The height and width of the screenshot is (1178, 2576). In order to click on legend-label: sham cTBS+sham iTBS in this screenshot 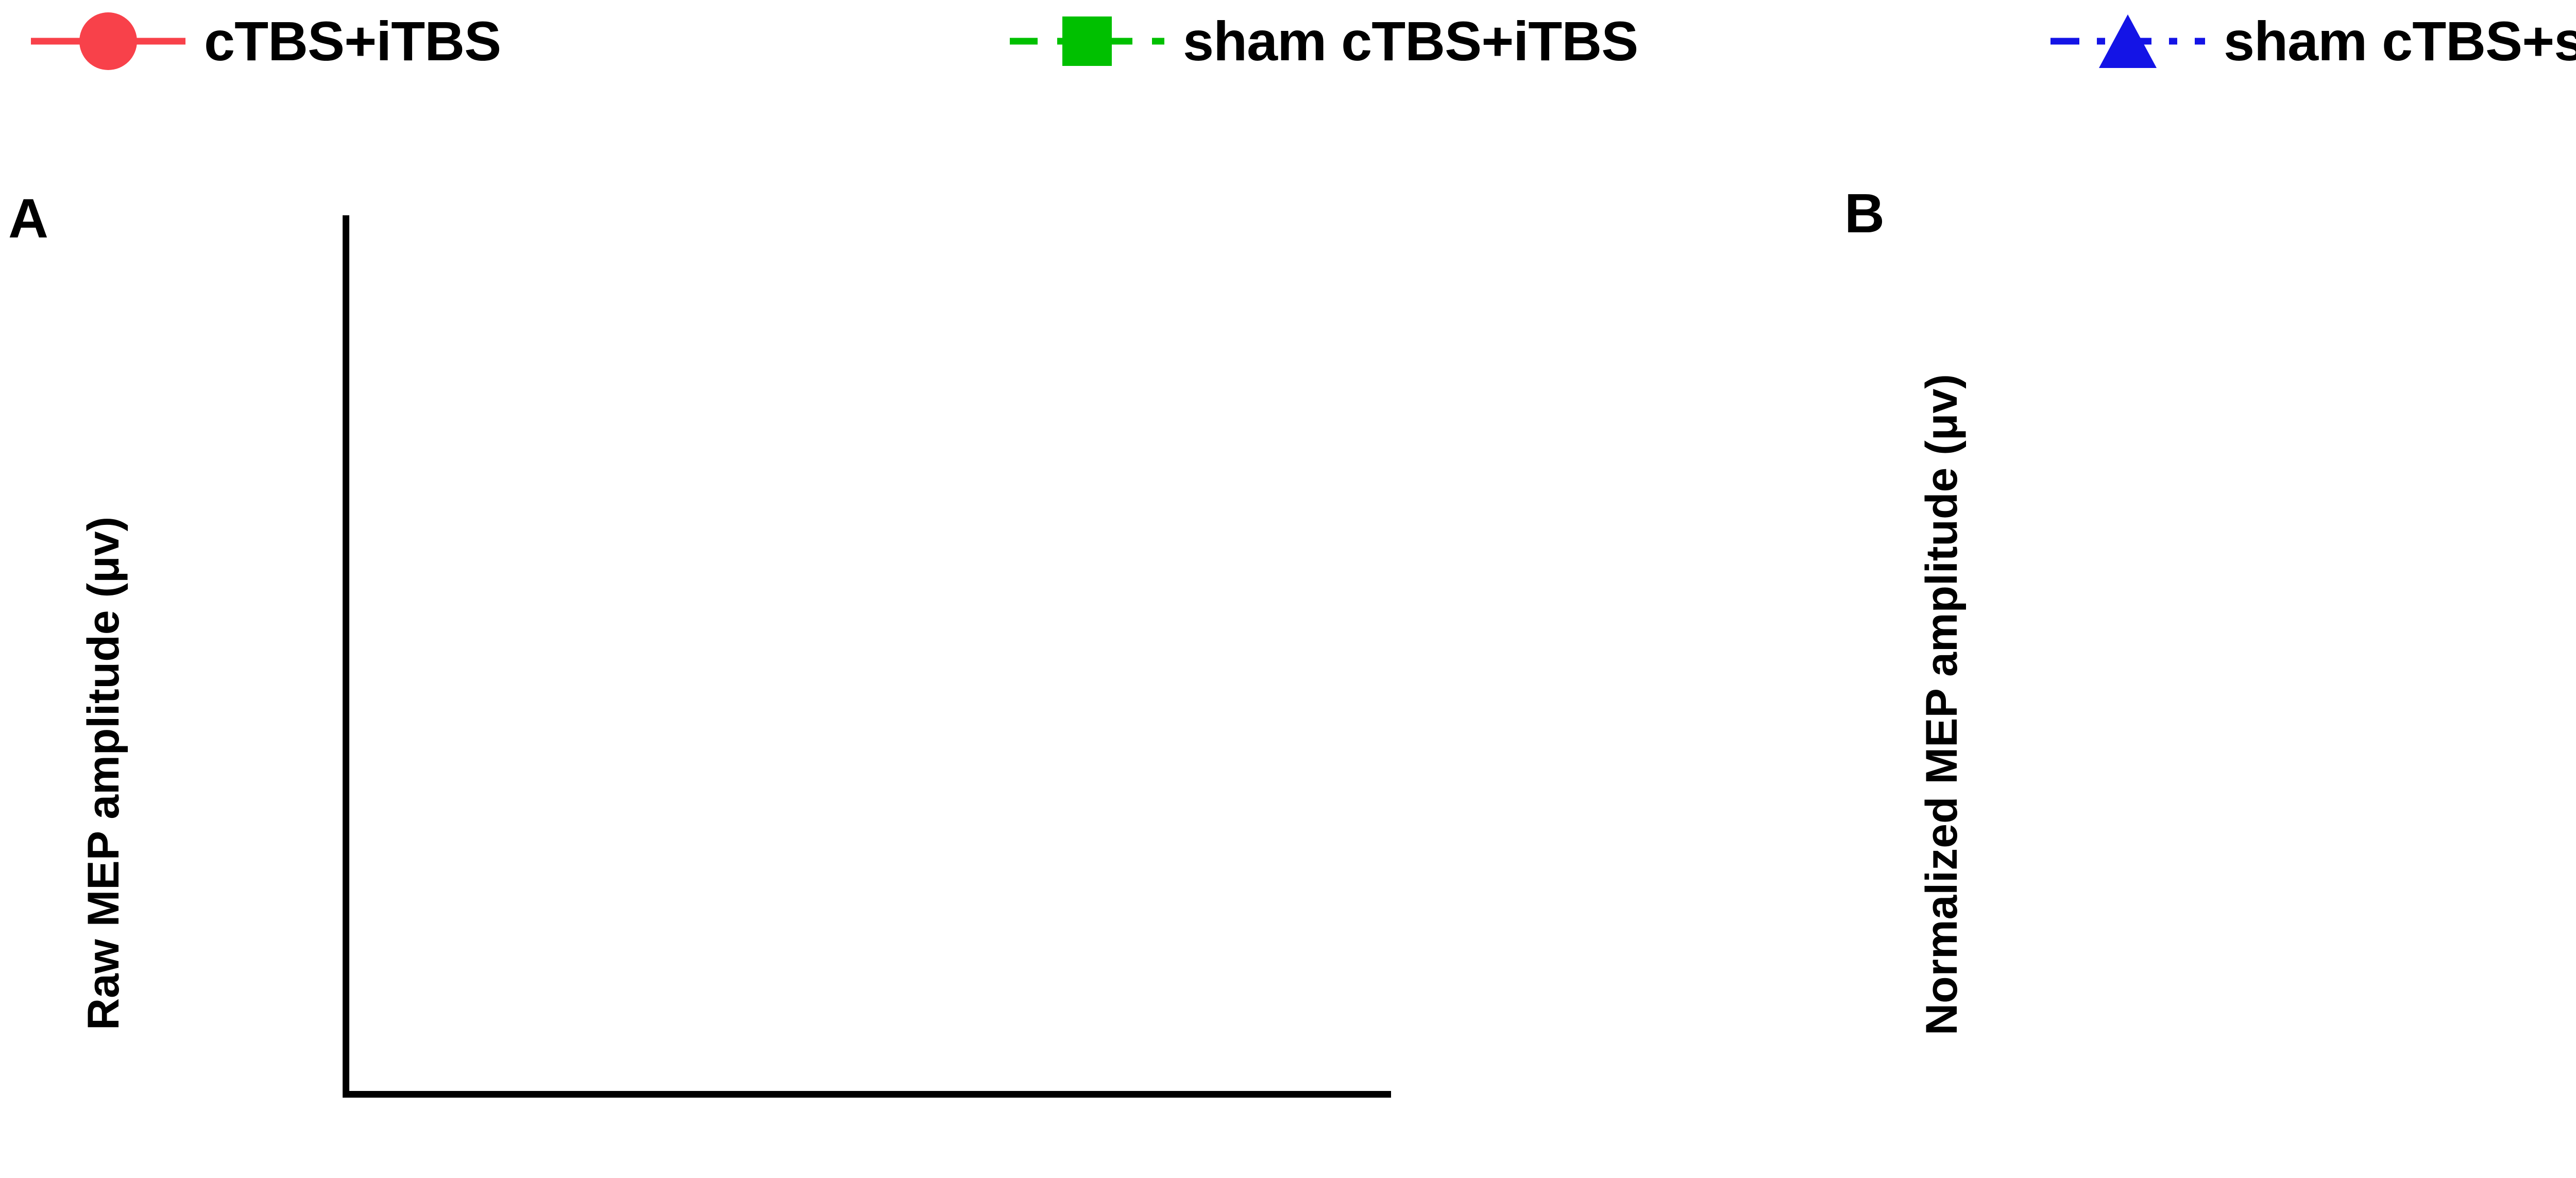, I will do `click(2400, 41)`.